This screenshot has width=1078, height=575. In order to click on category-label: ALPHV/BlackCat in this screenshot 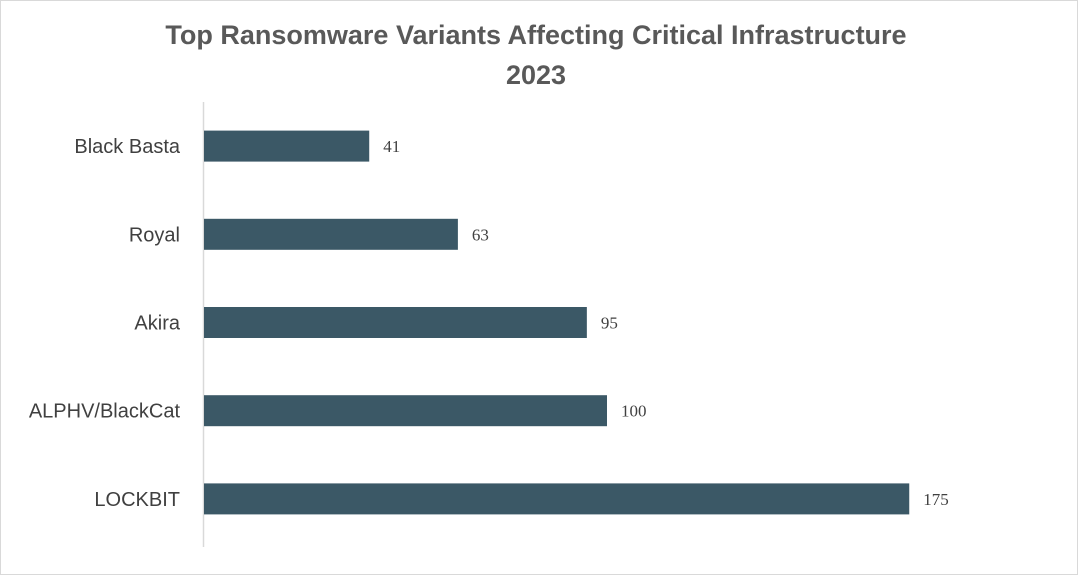, I will do `click(105, 412)`.